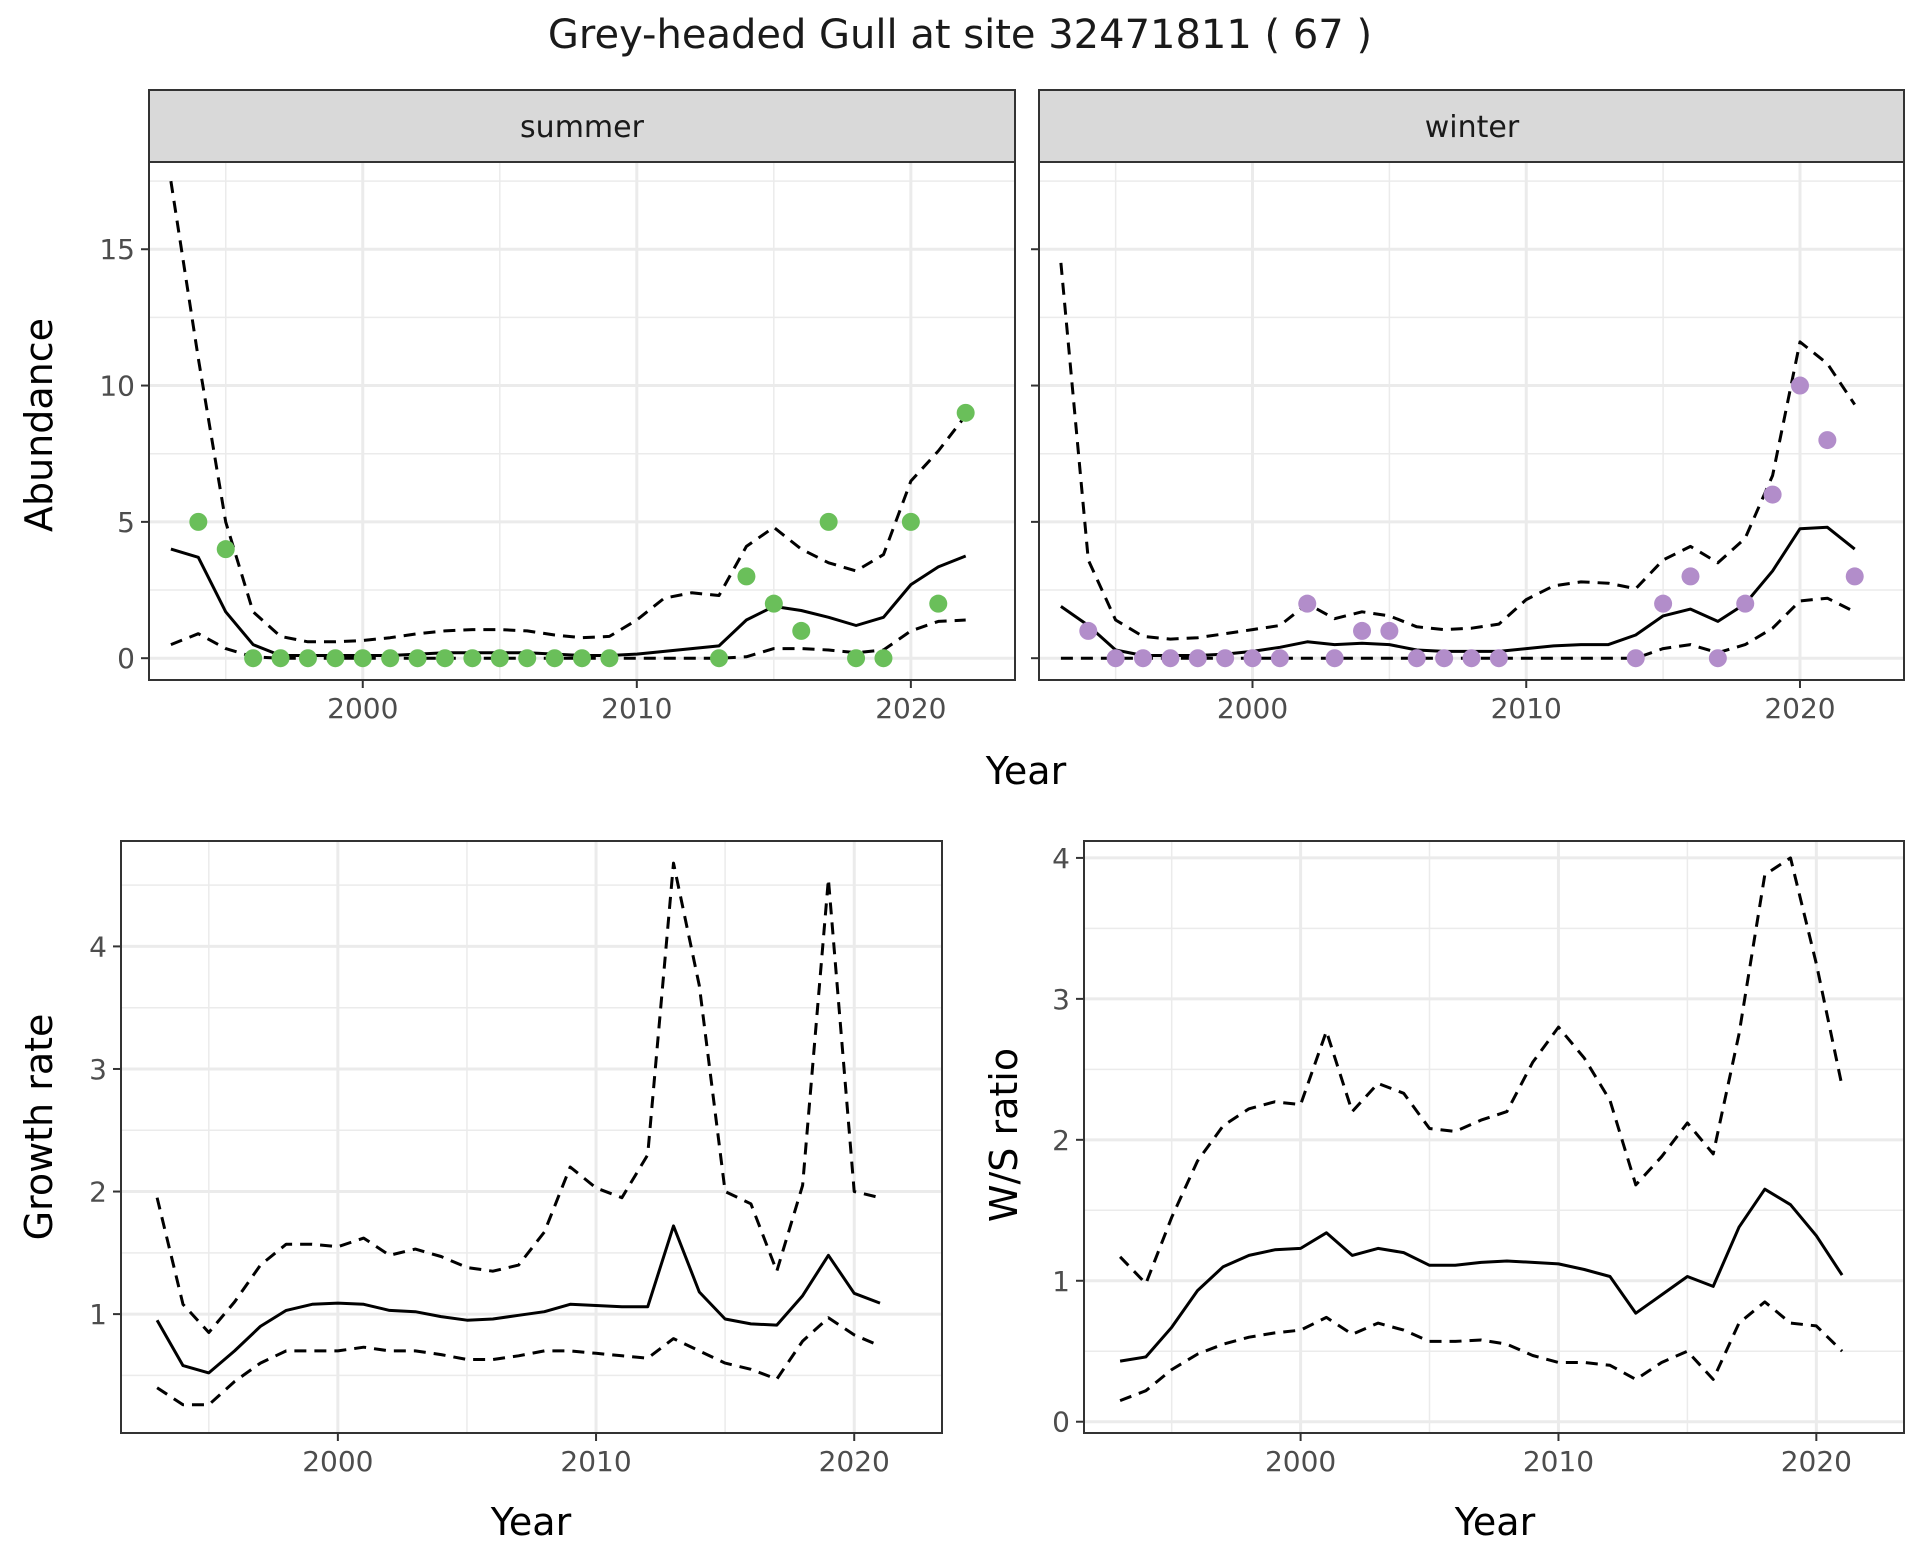  I want to click on growth-tick-label-x: 2020, so click(854, 1461).